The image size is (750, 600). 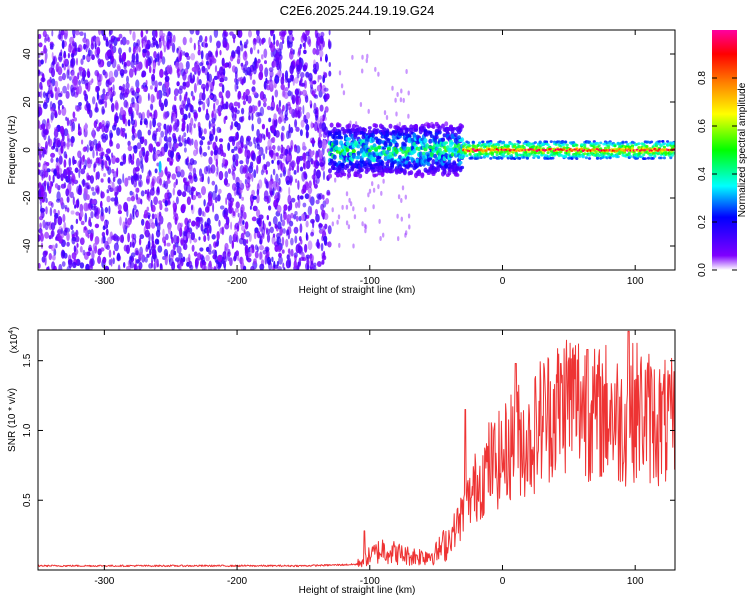 I want to click on y-tick-label: 1.5, so click(x=27, y=360).